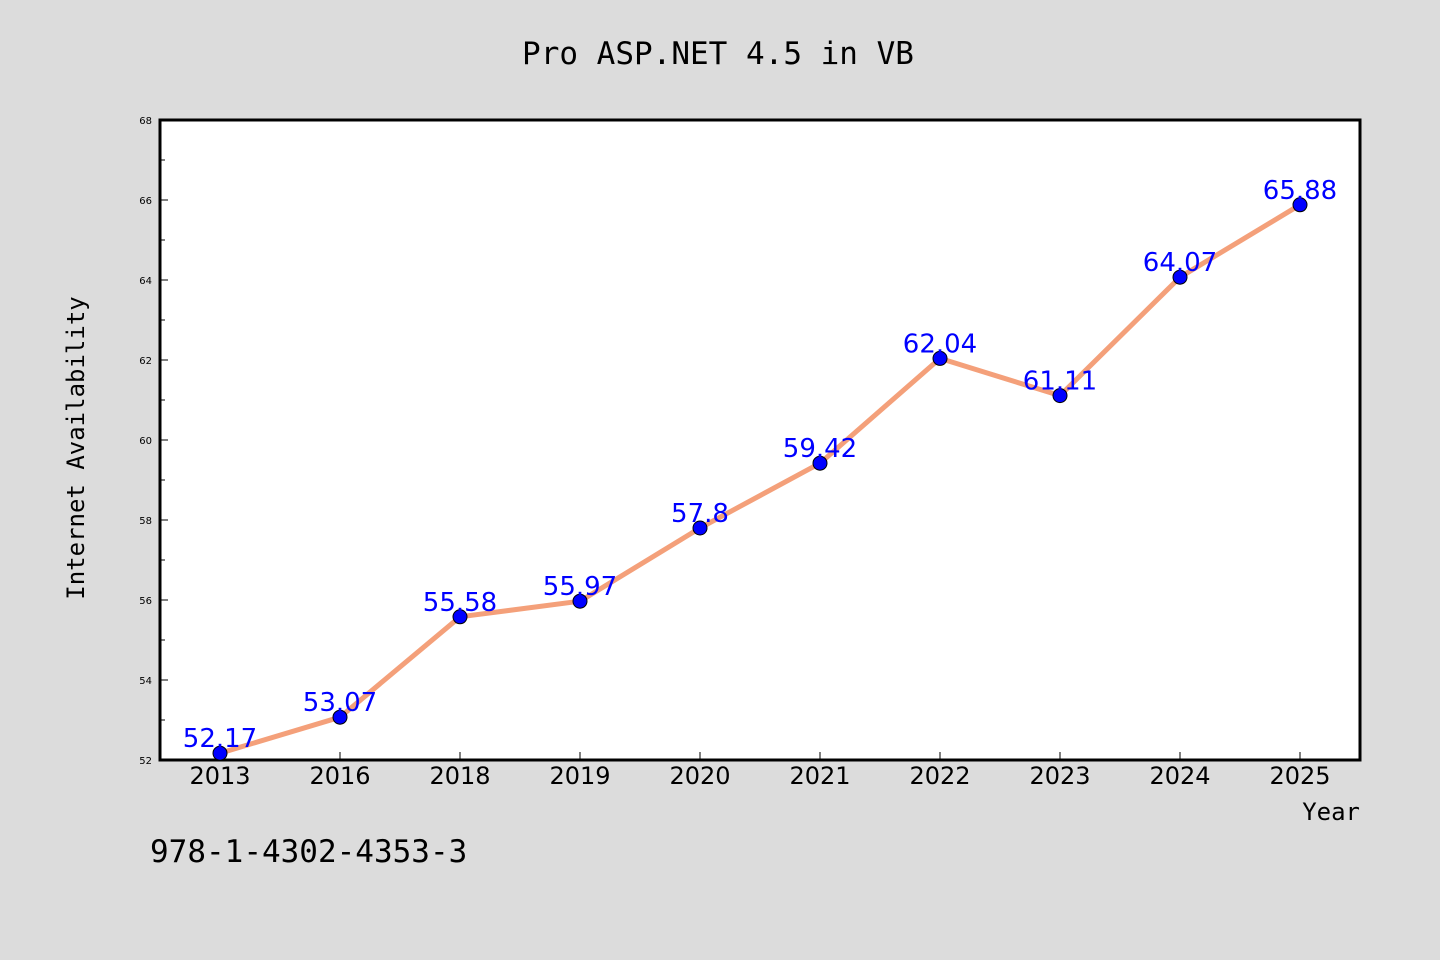 This screenshot has height=960, width=1440. What do you see at coordinates (699, 776) in the screenshot?
I see `x-tick-label: 2020` at bounding box center [699, 776].